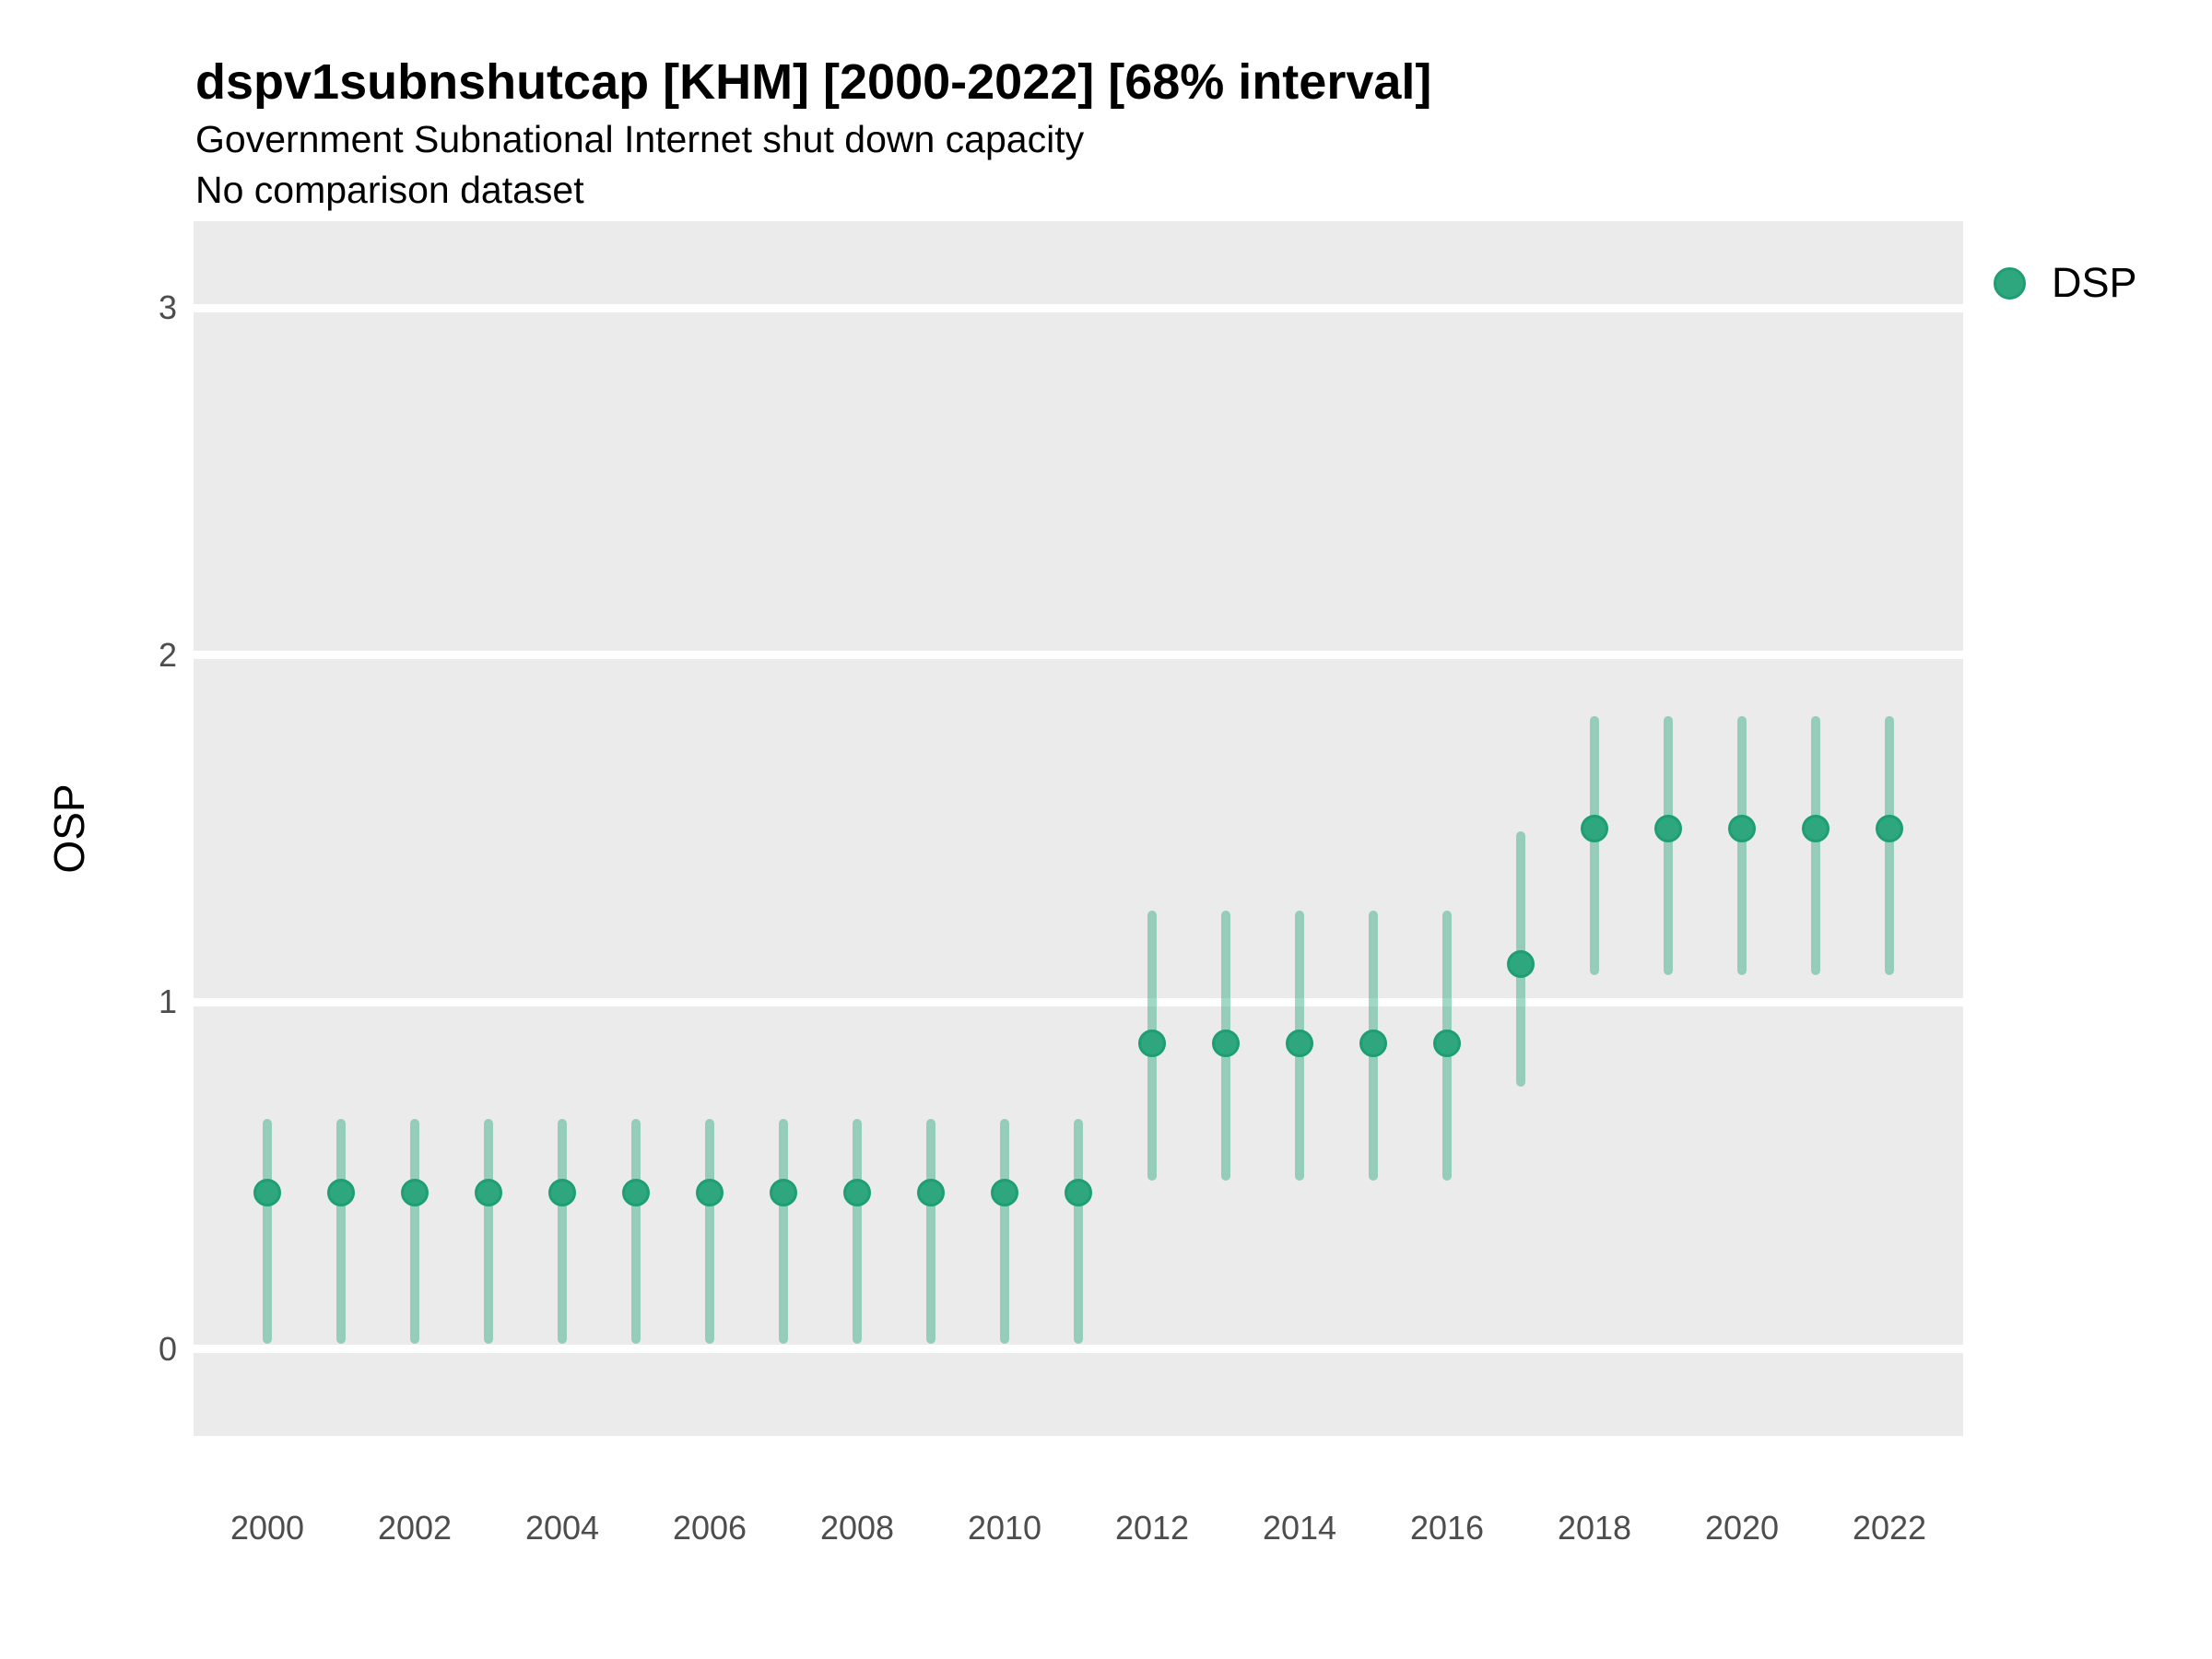 The height and width of the screenshot is (1659, 2212). Describe the element at coordinates (1004, 1528) in the screenshot. I see `x-tick-label: 2010` at that location.